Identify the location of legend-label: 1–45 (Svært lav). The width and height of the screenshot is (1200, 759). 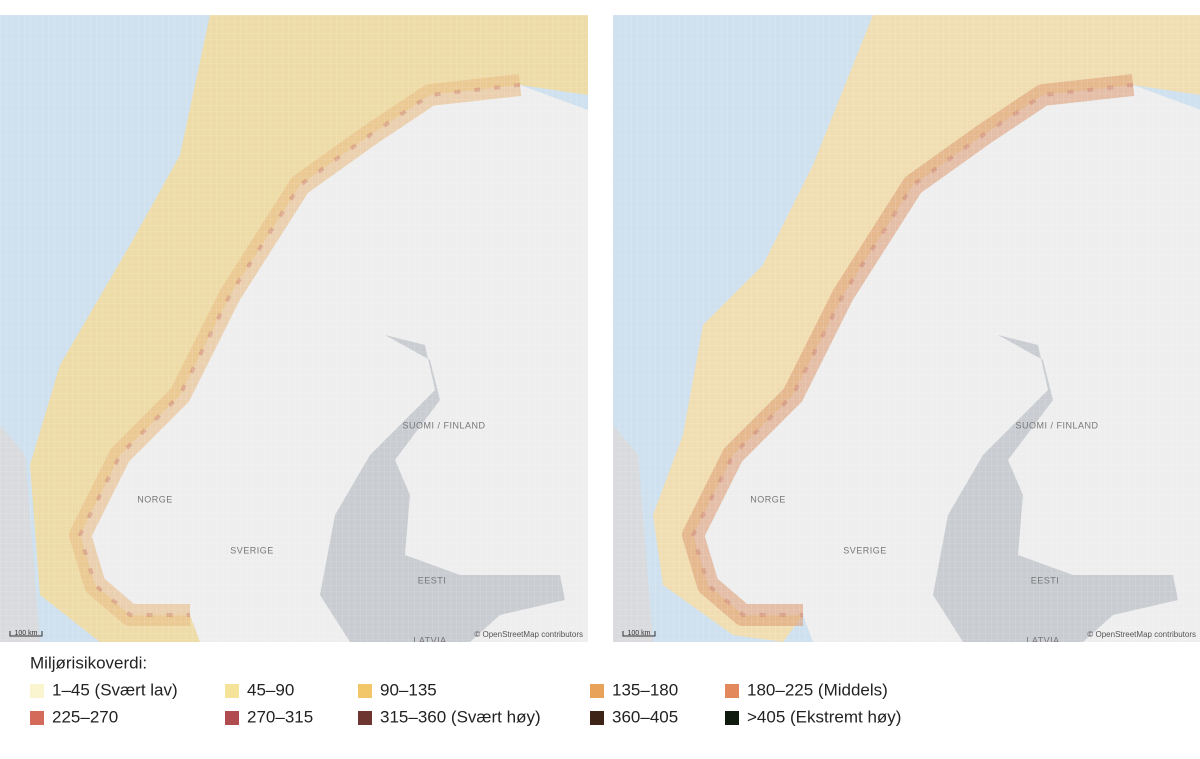
(115, 689).